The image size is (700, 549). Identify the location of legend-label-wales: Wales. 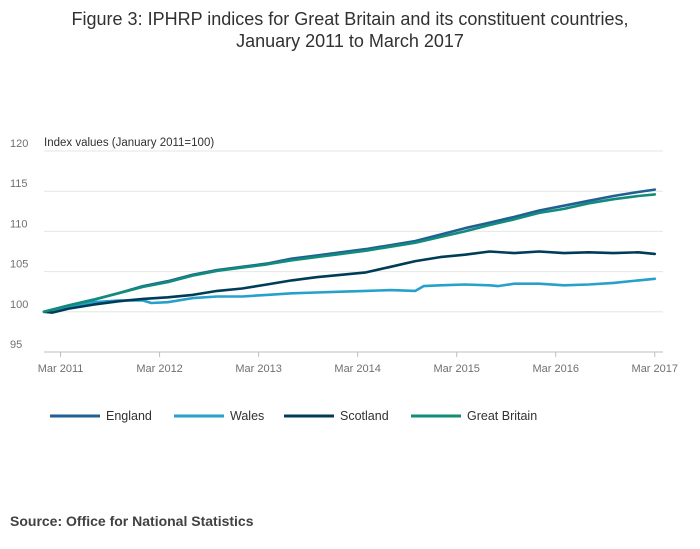
(247, 416).